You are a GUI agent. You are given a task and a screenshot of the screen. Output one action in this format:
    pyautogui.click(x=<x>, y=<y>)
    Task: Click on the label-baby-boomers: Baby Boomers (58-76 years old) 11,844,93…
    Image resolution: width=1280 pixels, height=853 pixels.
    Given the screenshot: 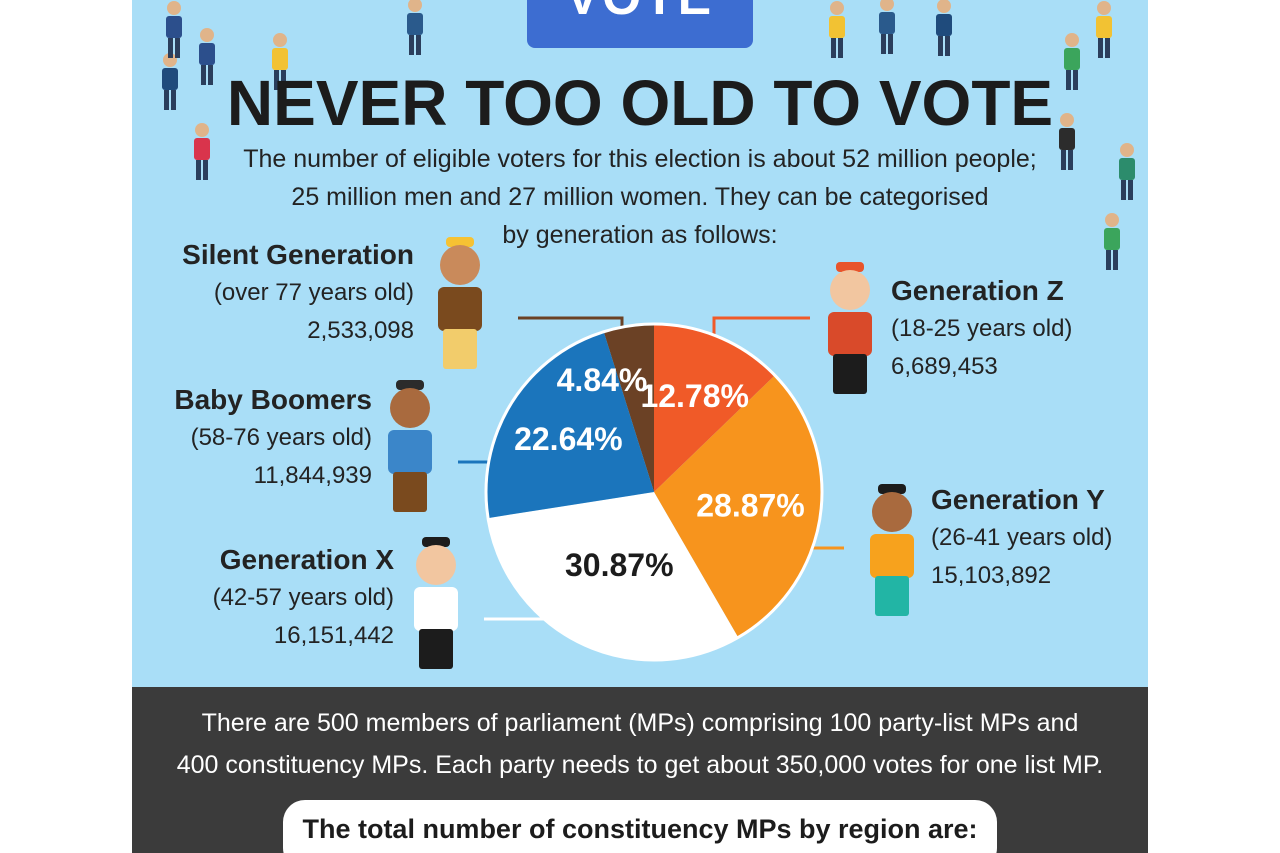 What is the action you would take?
    pyautogui.click(x=267, y=438)
    